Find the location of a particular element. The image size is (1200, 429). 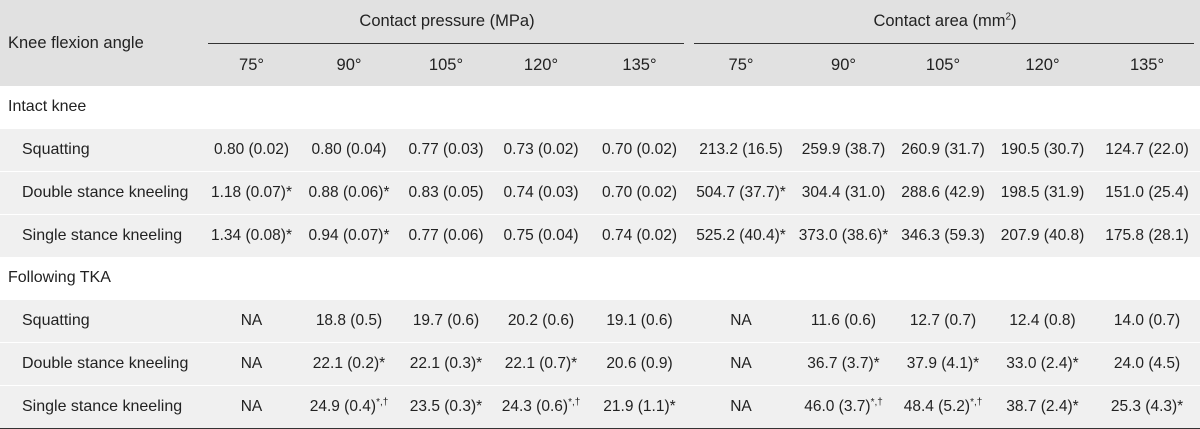

contact-area-header: Contact area (mm2) is located at coordinates (945, 22).